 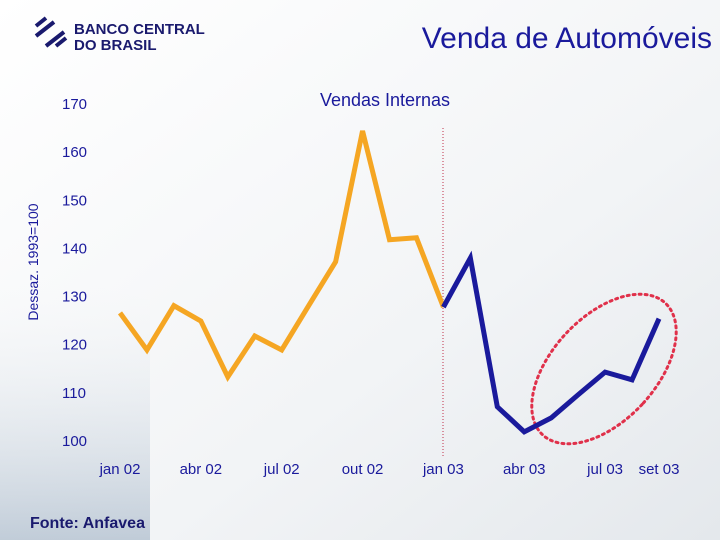 What do you see at coordinates (659, 469) in the screenshot?
I see `x-tick-label: set 03` at bounding box center [659, 469].